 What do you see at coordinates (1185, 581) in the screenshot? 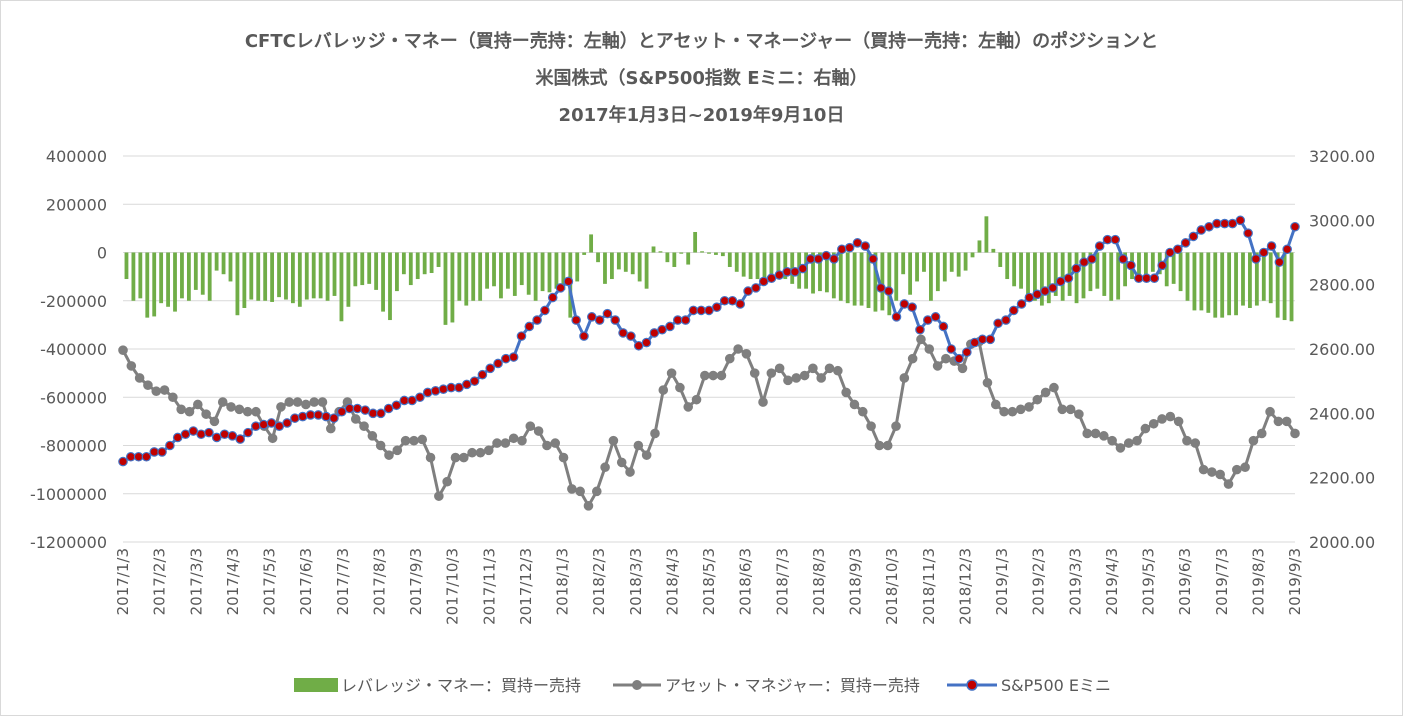
I see `x-tick-label: 2019/6/3` at bounding box center [1185, 581].